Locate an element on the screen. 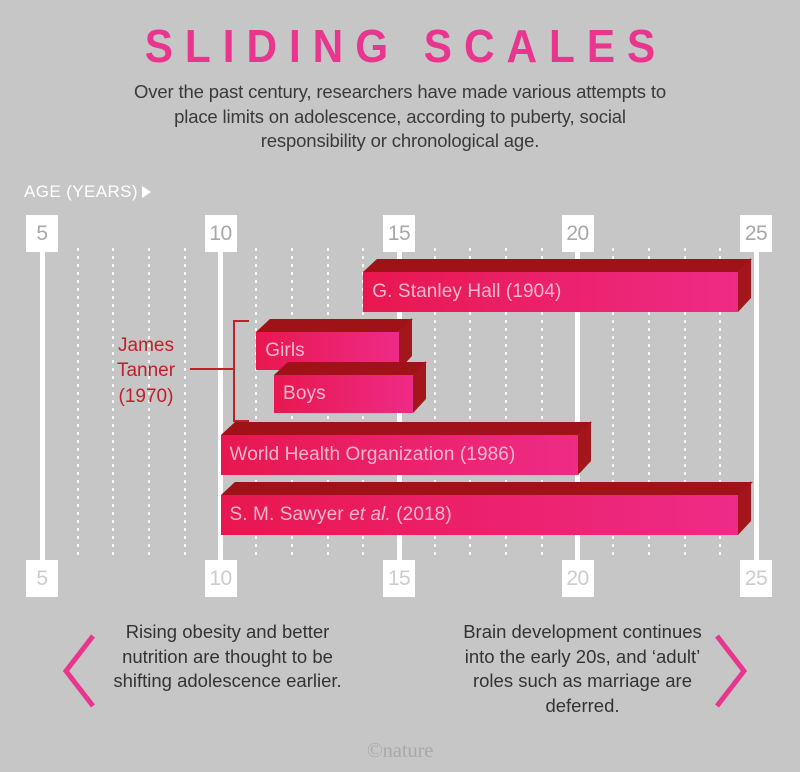 This screenshot has width=800, height=772. bar-label: S. M. Sawyer et al. (2018) is located at coordinates (340, 514).